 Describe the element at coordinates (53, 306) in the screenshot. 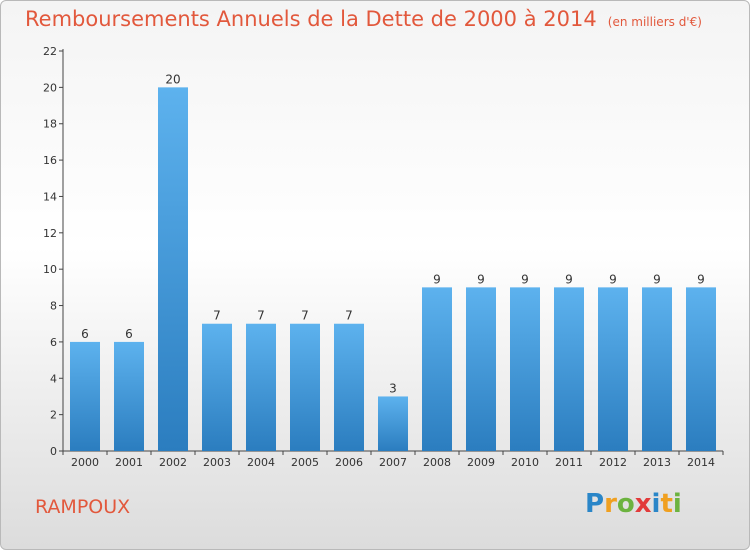

I see `y-tick-label: 8` at that location.